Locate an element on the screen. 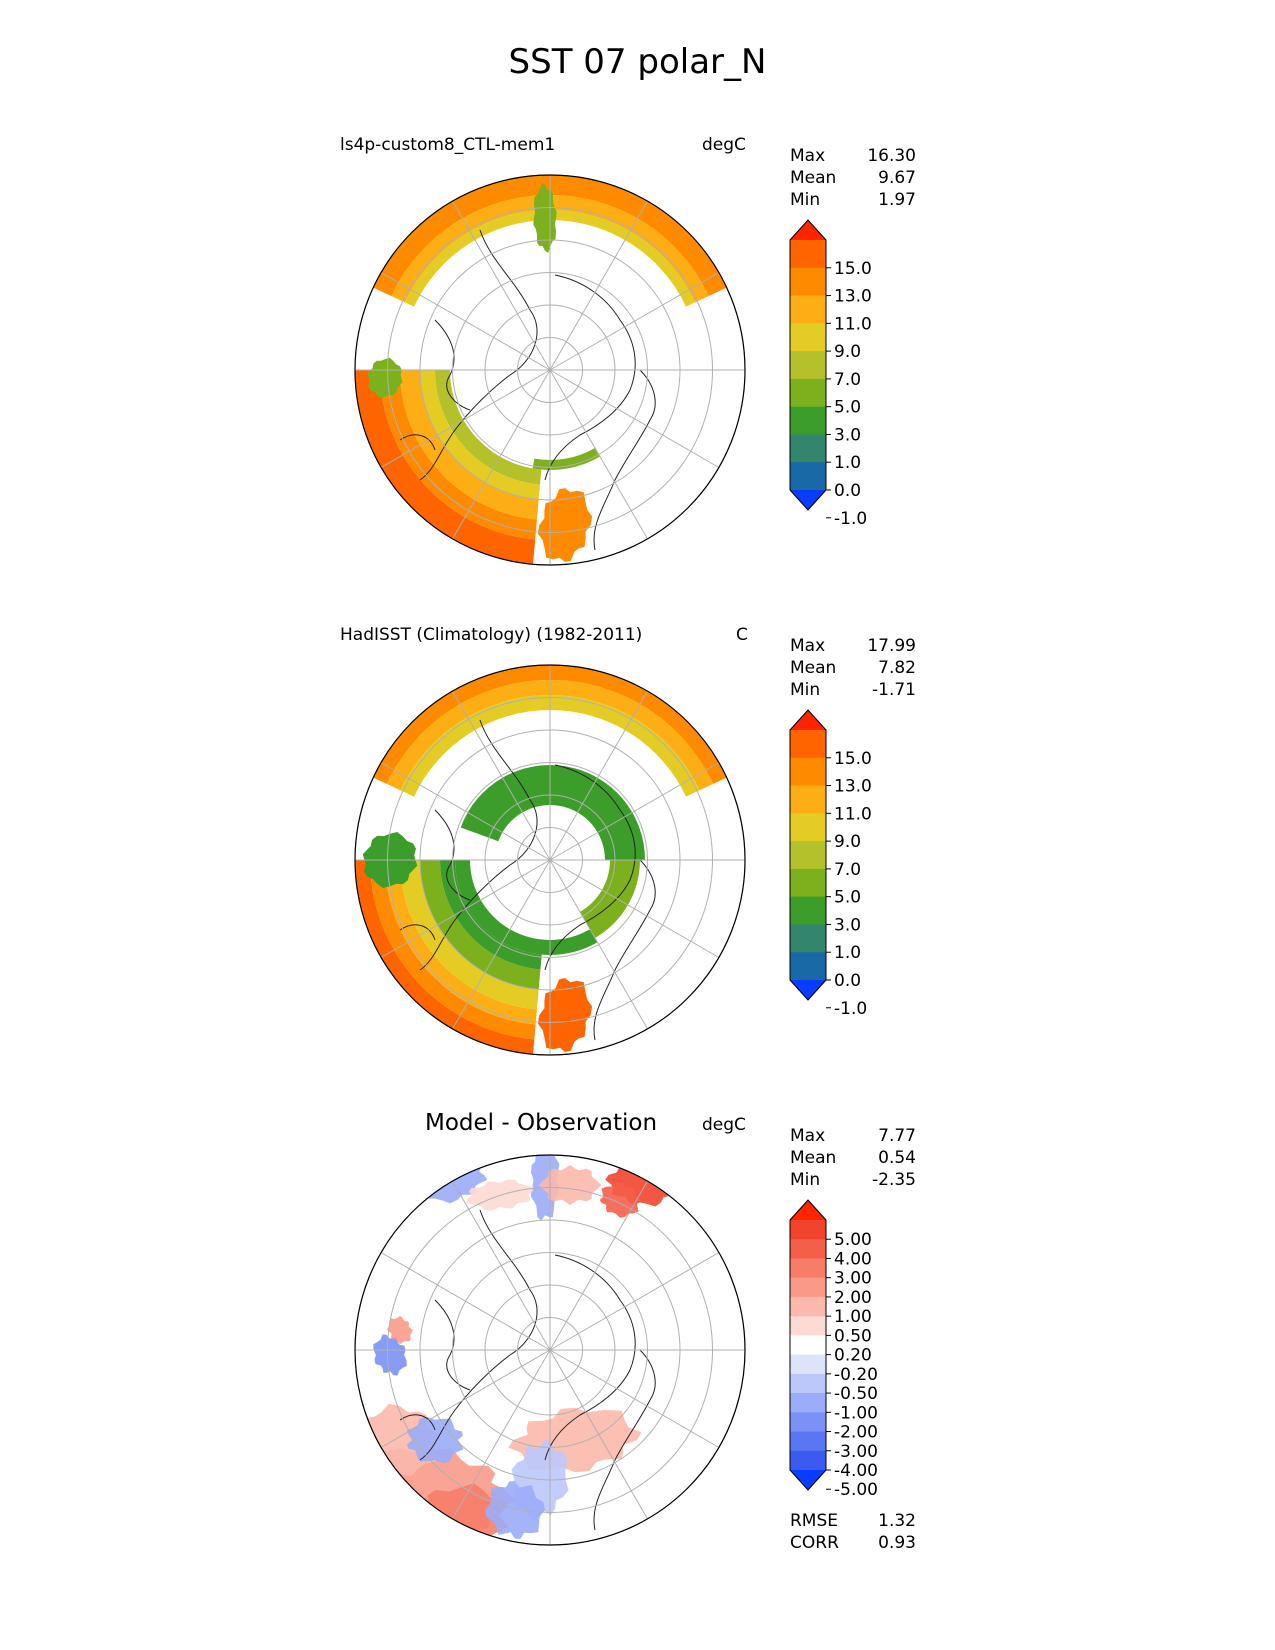 The image size is (1275, 1650). colorbar-tick-label: 1.0 is located at coordinates (847, 463).